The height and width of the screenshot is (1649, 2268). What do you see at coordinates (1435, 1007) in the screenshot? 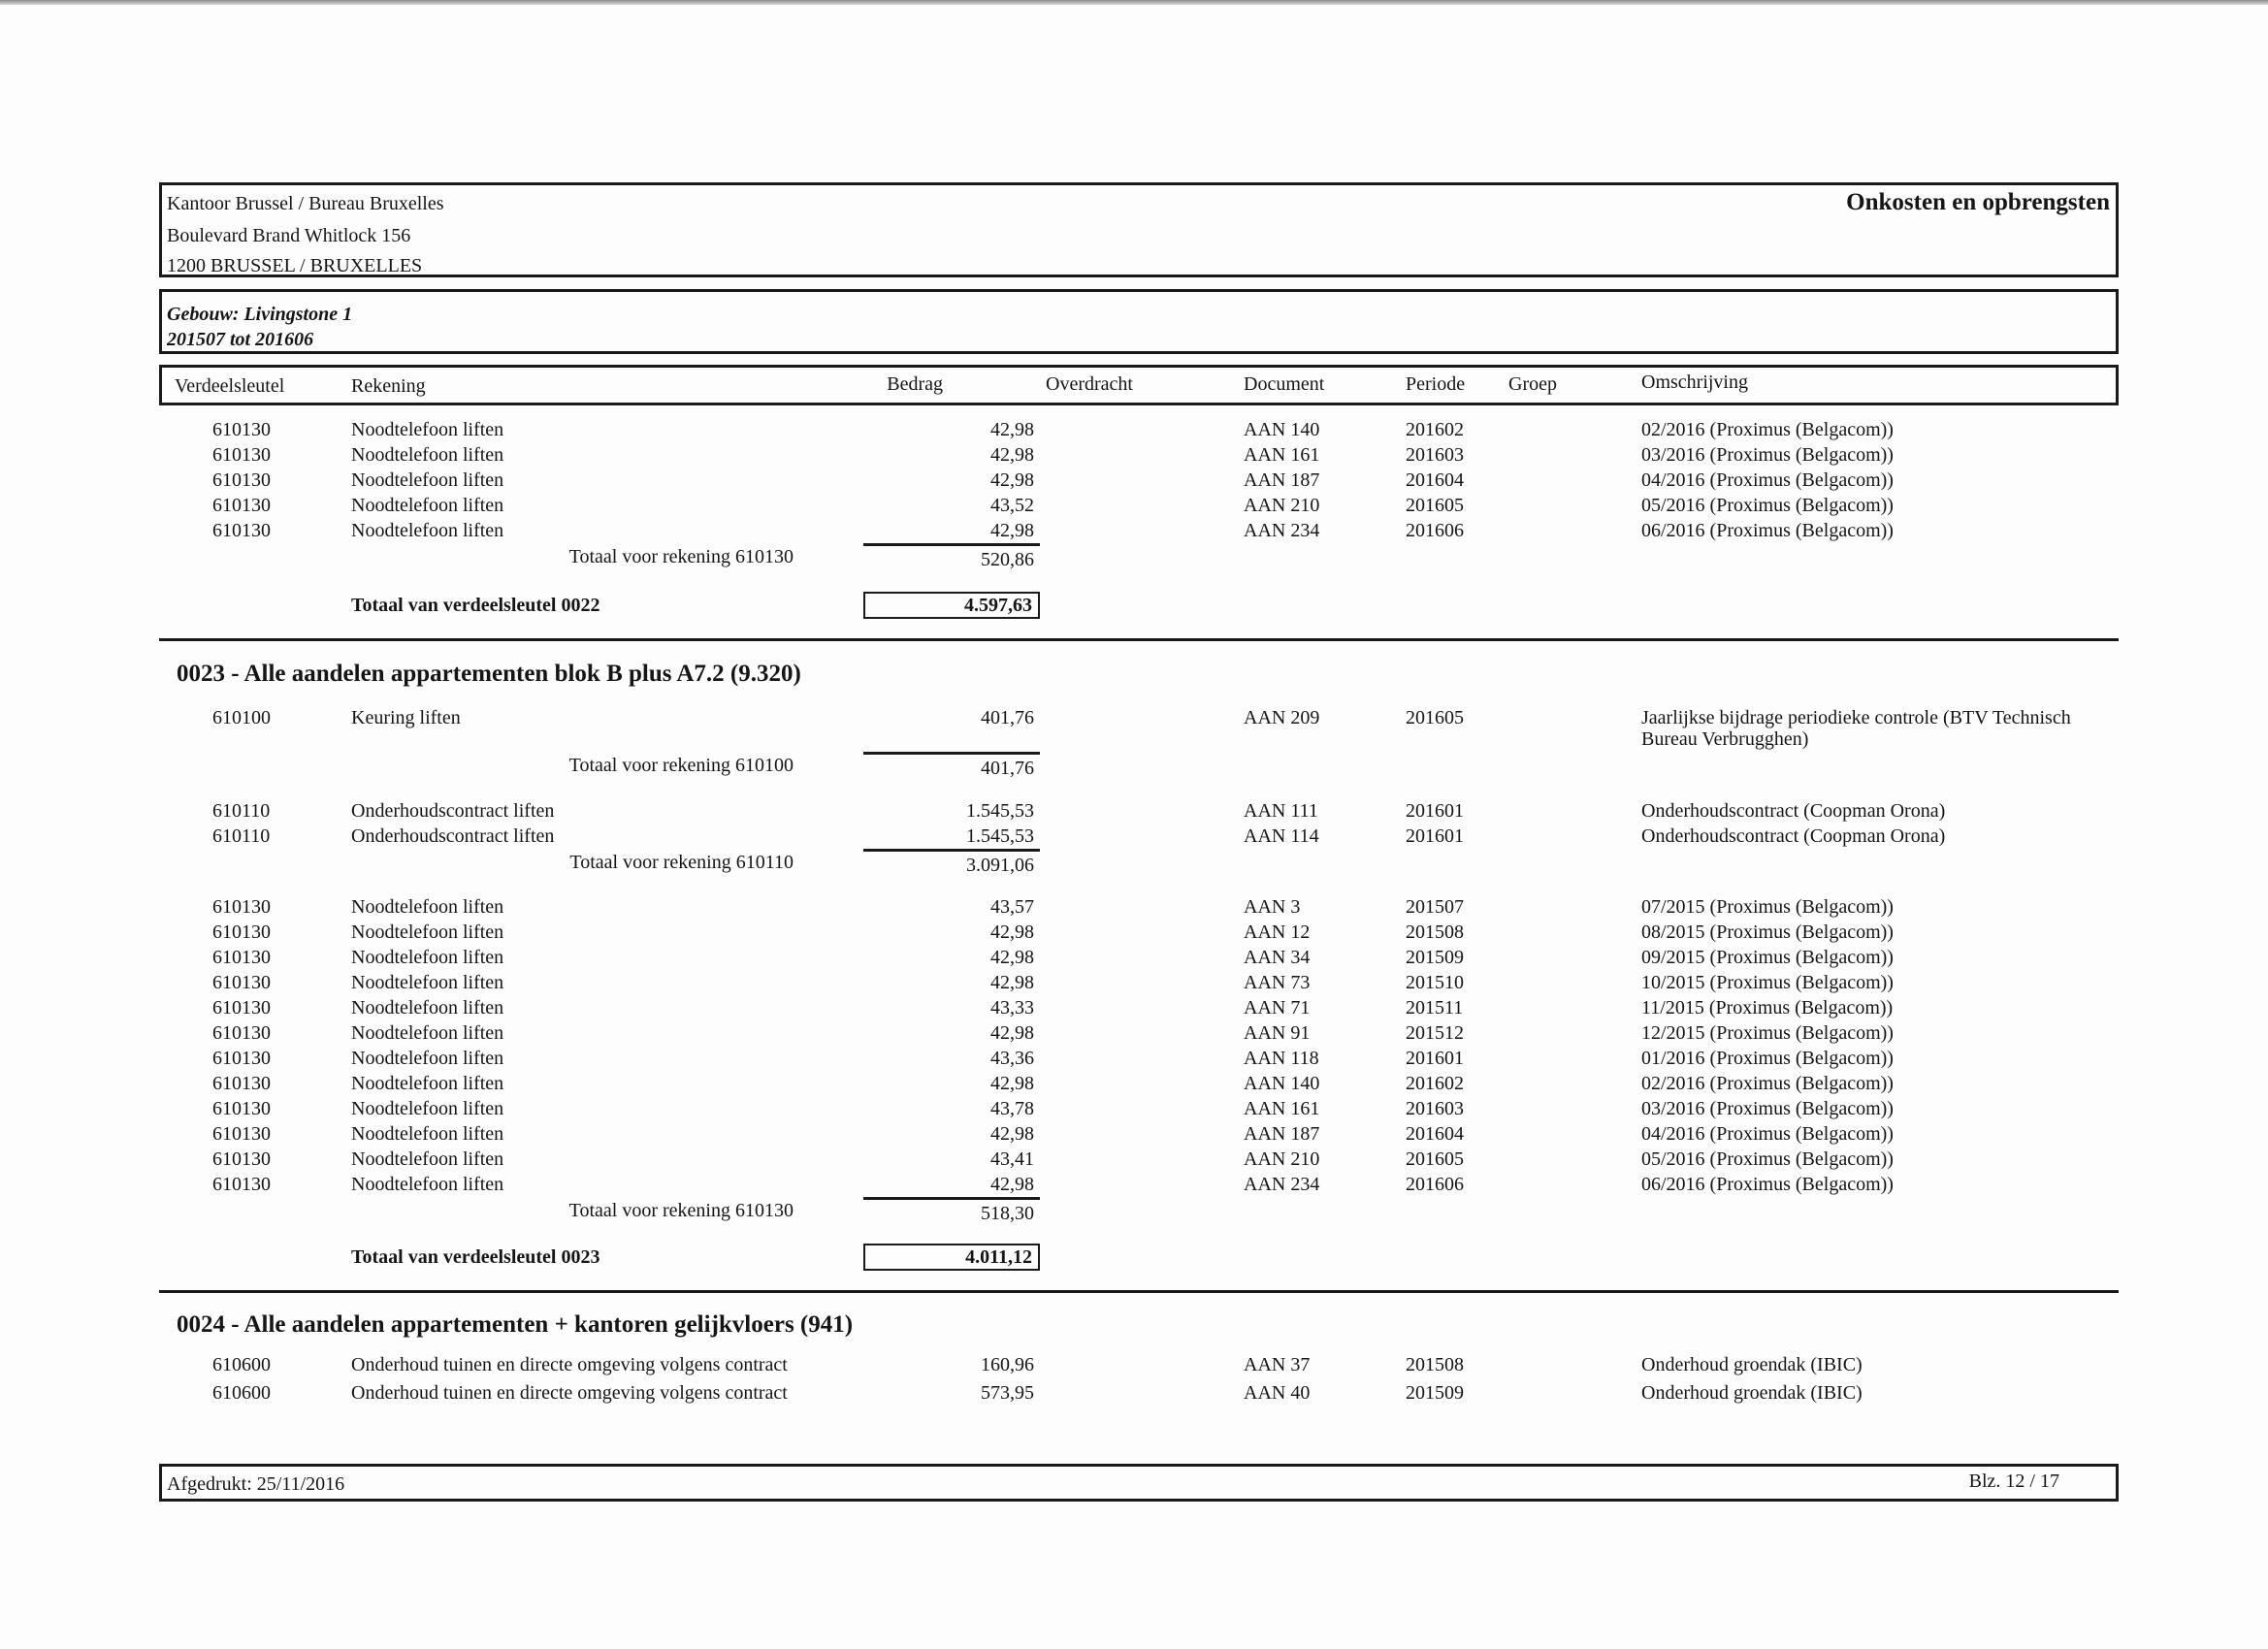
I see `cell-periode: 201511` at bounding box center [1435, 1007].